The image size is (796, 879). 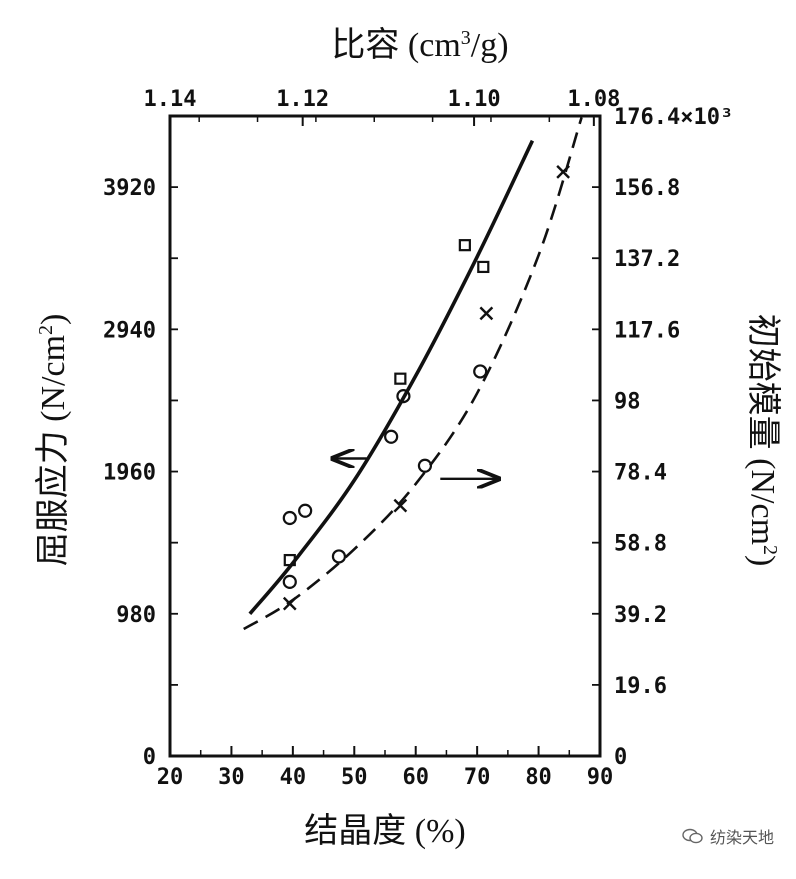 I want to click on left-tick-label: 2940, so click(x=129, y=330).